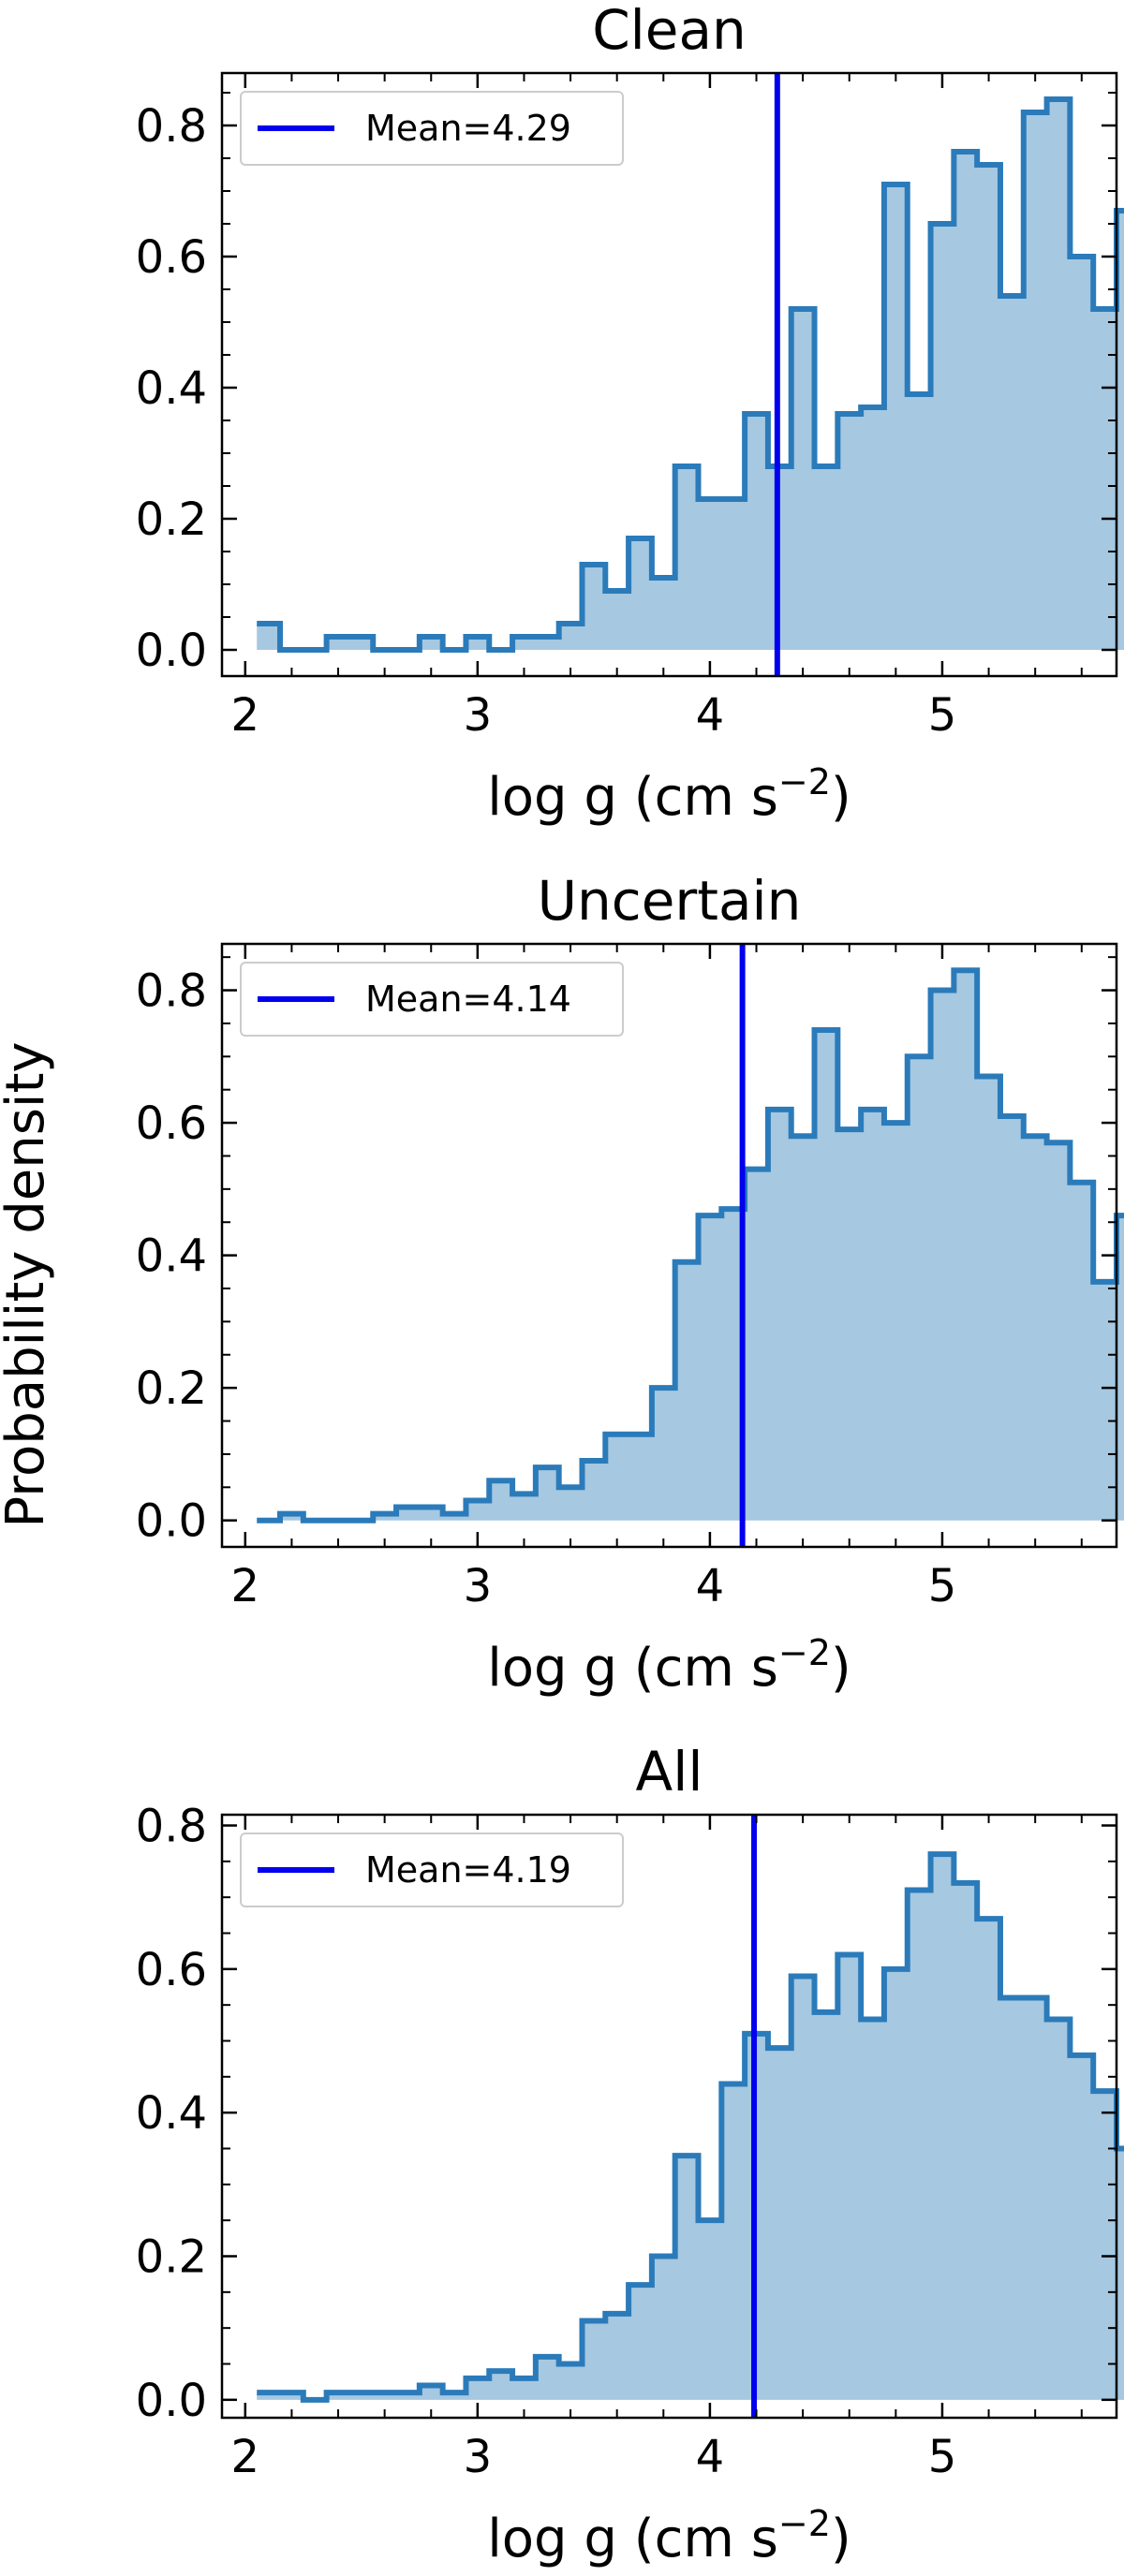 This screenshot has width=1124, height=2576. Describe the element at coordinates (669, 1771) in the screenshot. I see `chart-title: All` at that location.